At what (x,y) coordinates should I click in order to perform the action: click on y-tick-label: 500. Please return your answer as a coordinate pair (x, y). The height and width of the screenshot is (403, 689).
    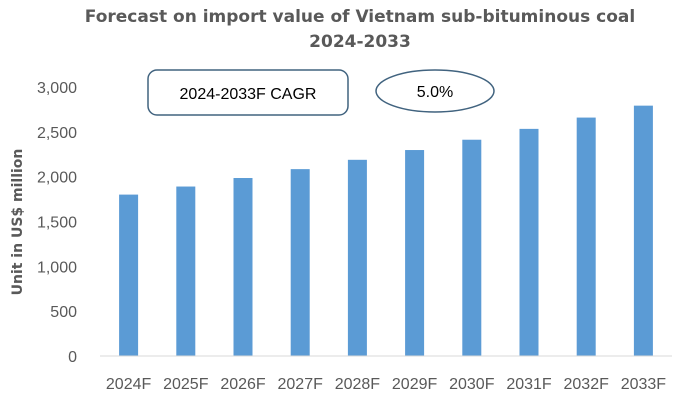
    Looking at the image, I should click on (63, 312).